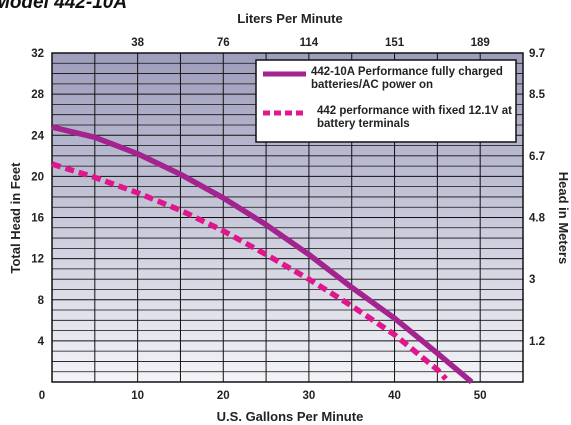 The height and width of the screenshot is (425, 571). I want to click on x-tick-label: 50, so click(480, 396).